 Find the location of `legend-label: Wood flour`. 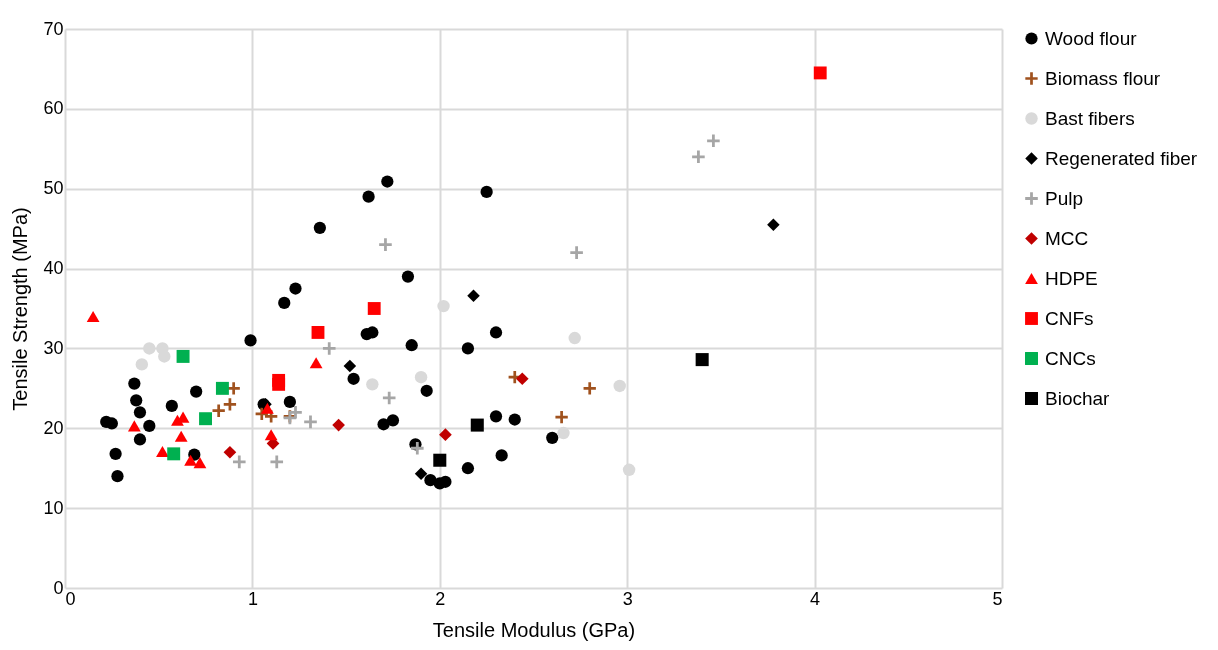

legend-label: Wood flour is located at coordinates (1091, 38).